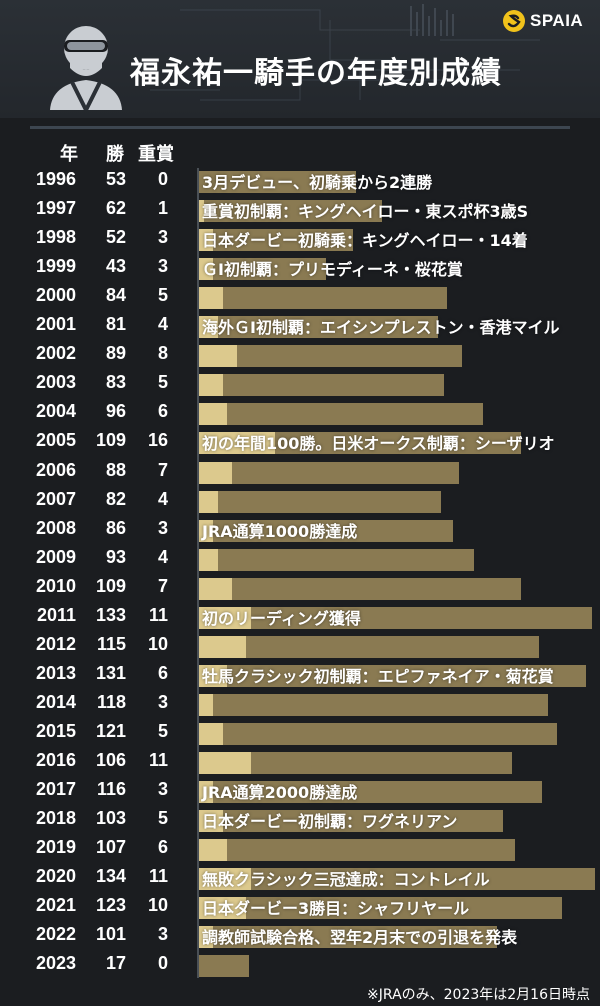 This screenshot has width=600, height=1006. Describe the element at coordinates (55, 847) in the screenshot. I see `year-label: 2019` at that location.